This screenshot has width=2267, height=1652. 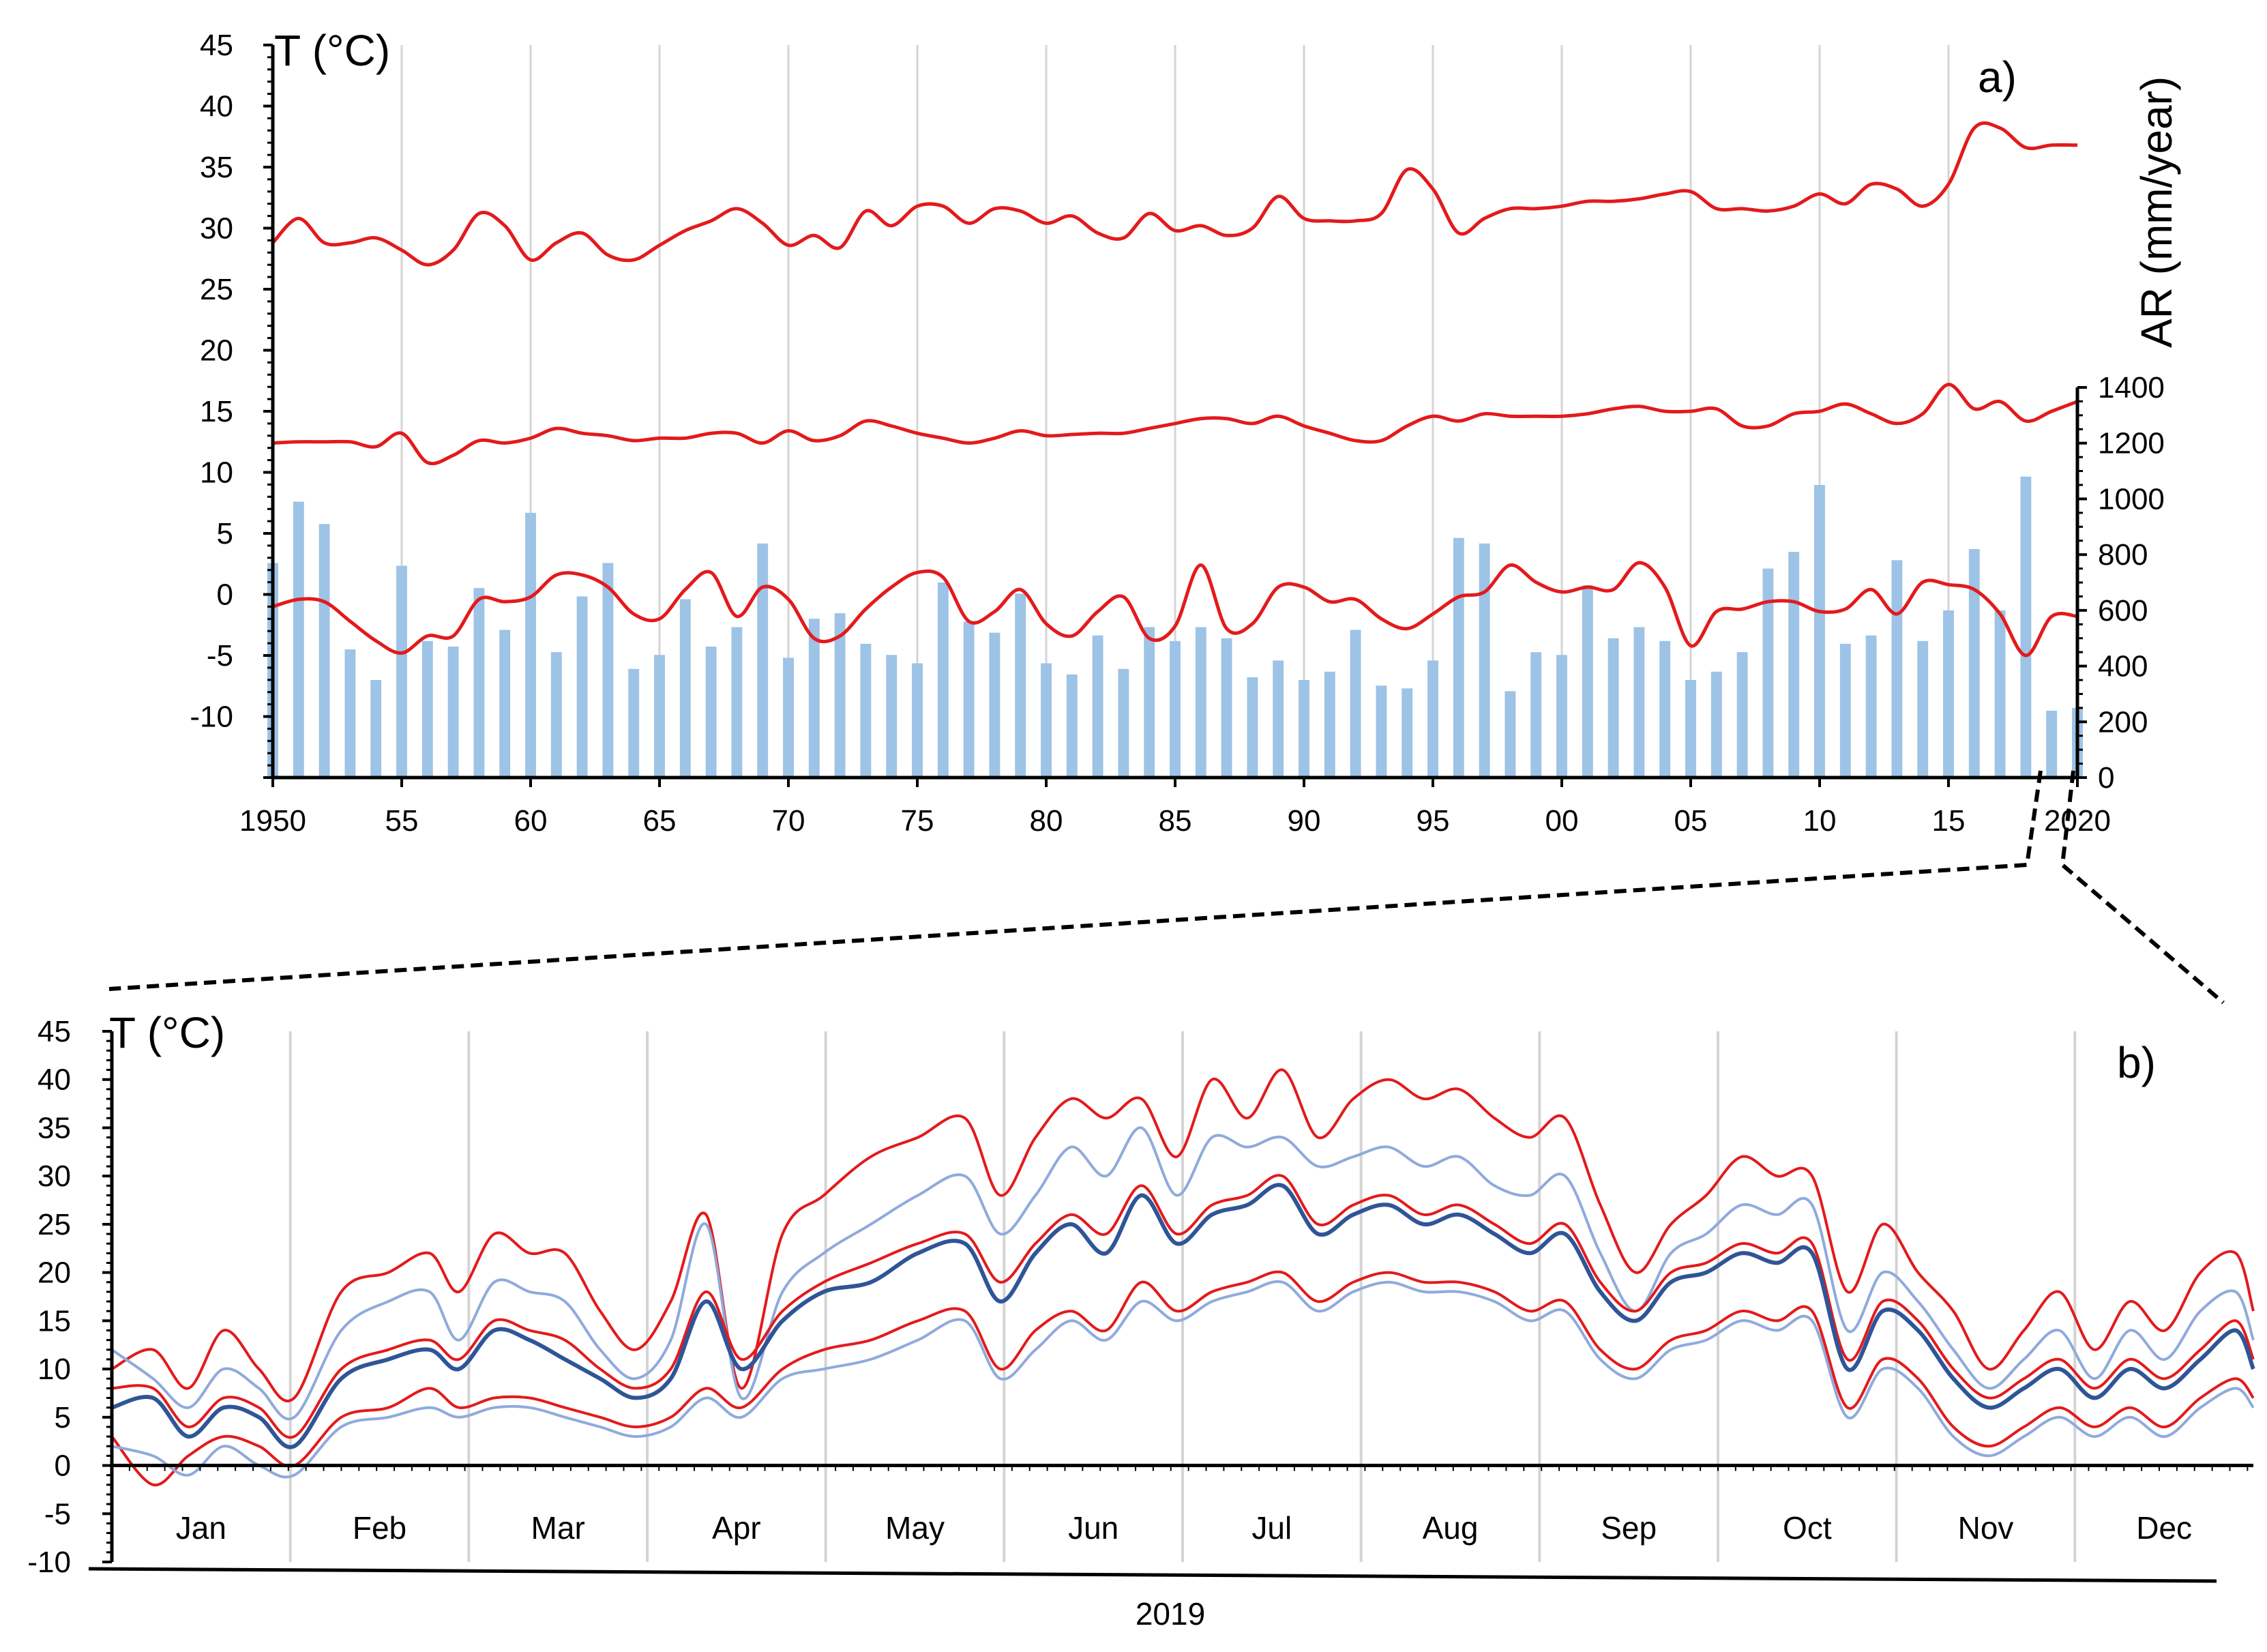 What do you see at coordinates (216, 289) in the screenshot?
I see `a-left-tick-label: 25` at bounding box center [216, 289].